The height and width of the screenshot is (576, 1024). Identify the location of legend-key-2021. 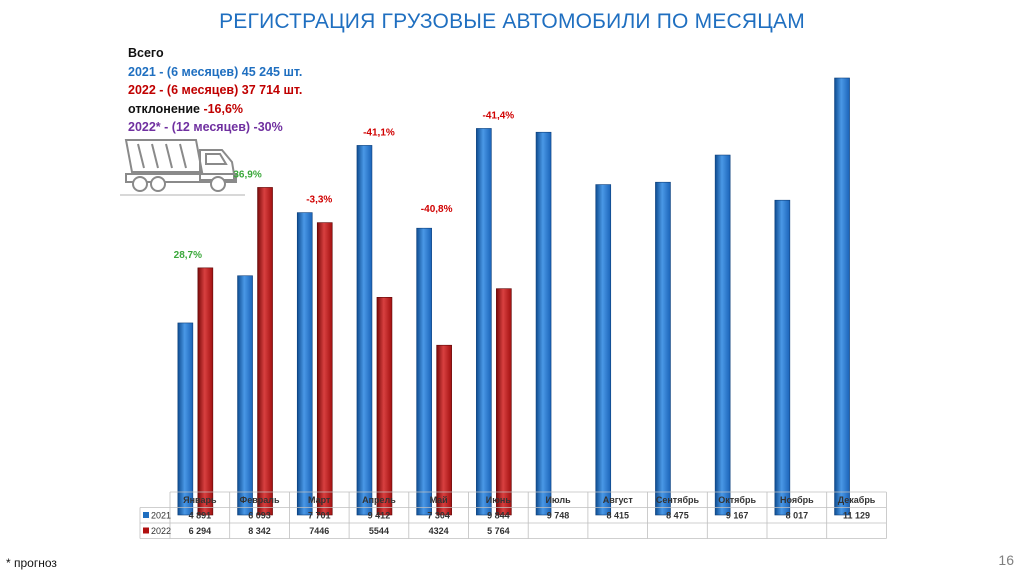
(146, 515).